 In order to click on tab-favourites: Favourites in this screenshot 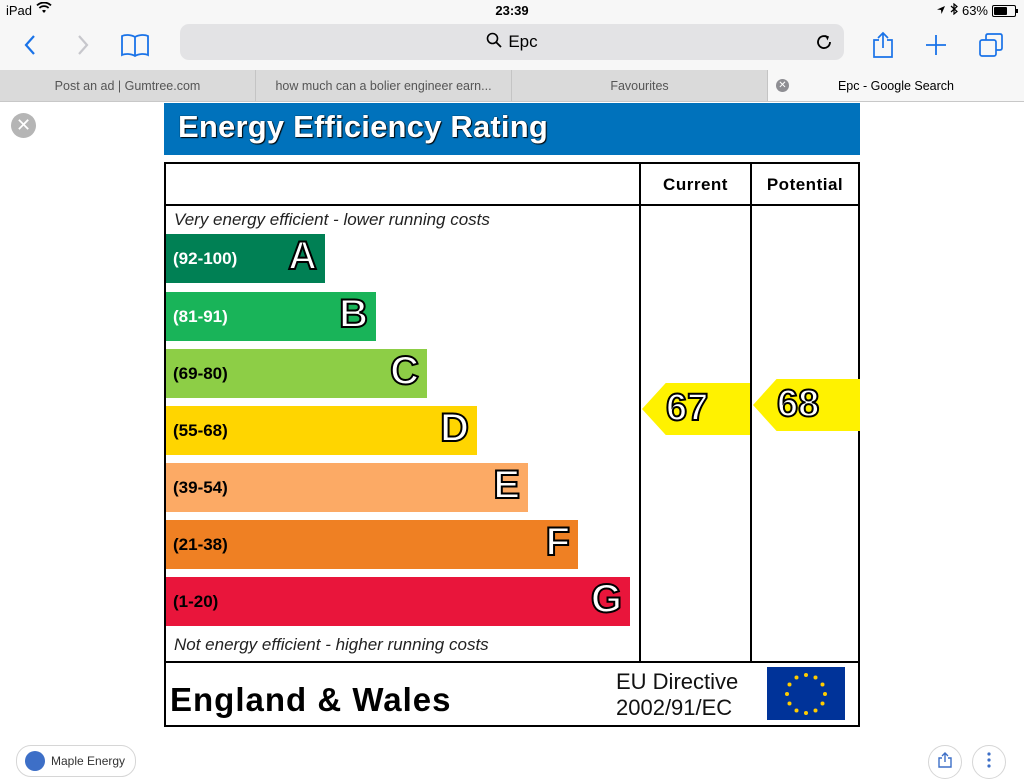, I will do `click(640, 85)`.